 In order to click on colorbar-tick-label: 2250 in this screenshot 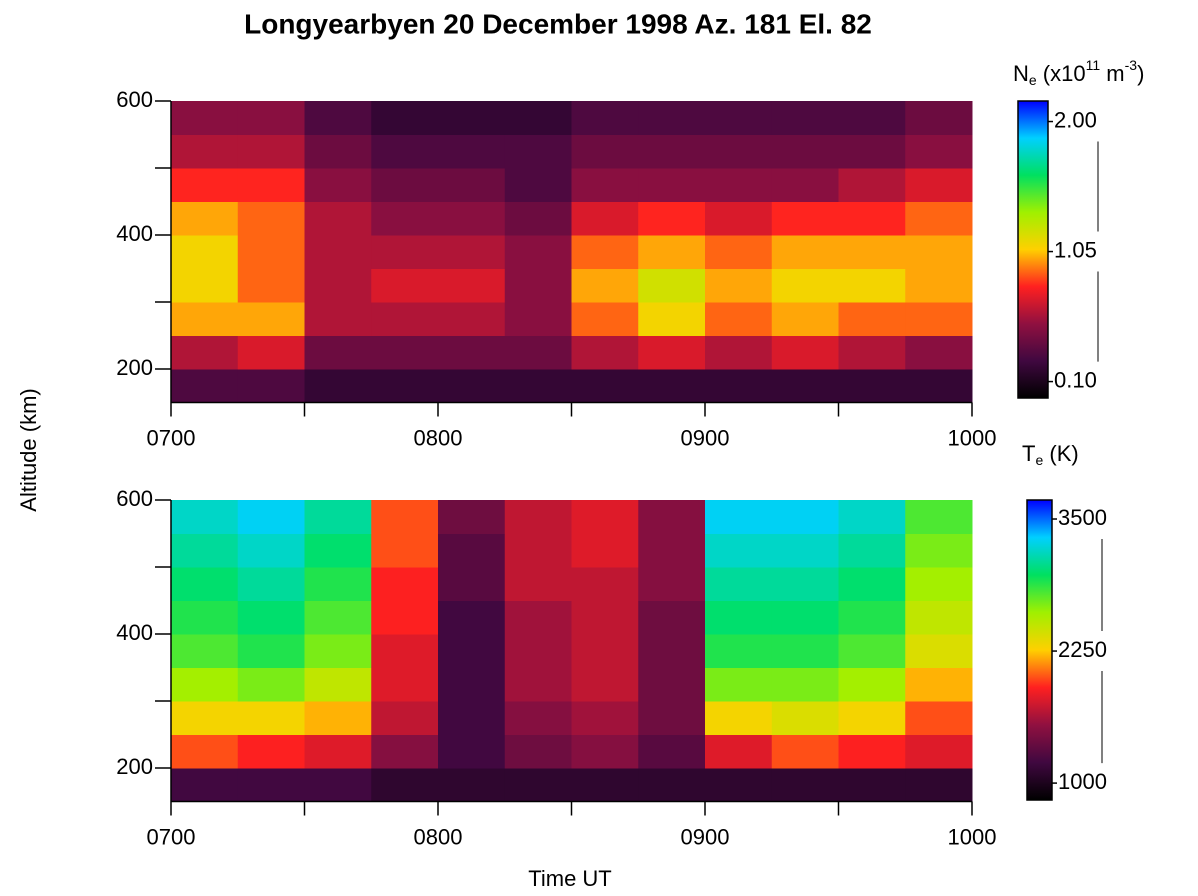, I will do `click(1082, 649)`.